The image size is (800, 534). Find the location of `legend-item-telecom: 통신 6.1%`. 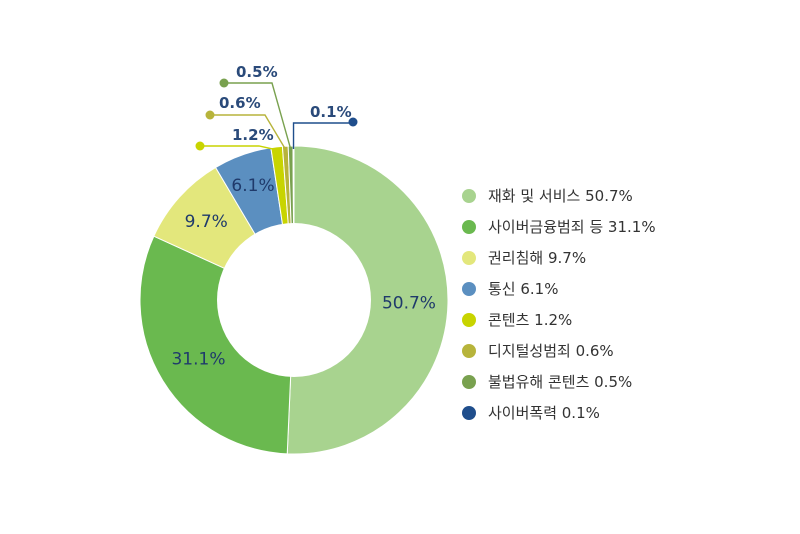

legend-item-telecom: 통신 6.1% is located at coordinates (627, 288).